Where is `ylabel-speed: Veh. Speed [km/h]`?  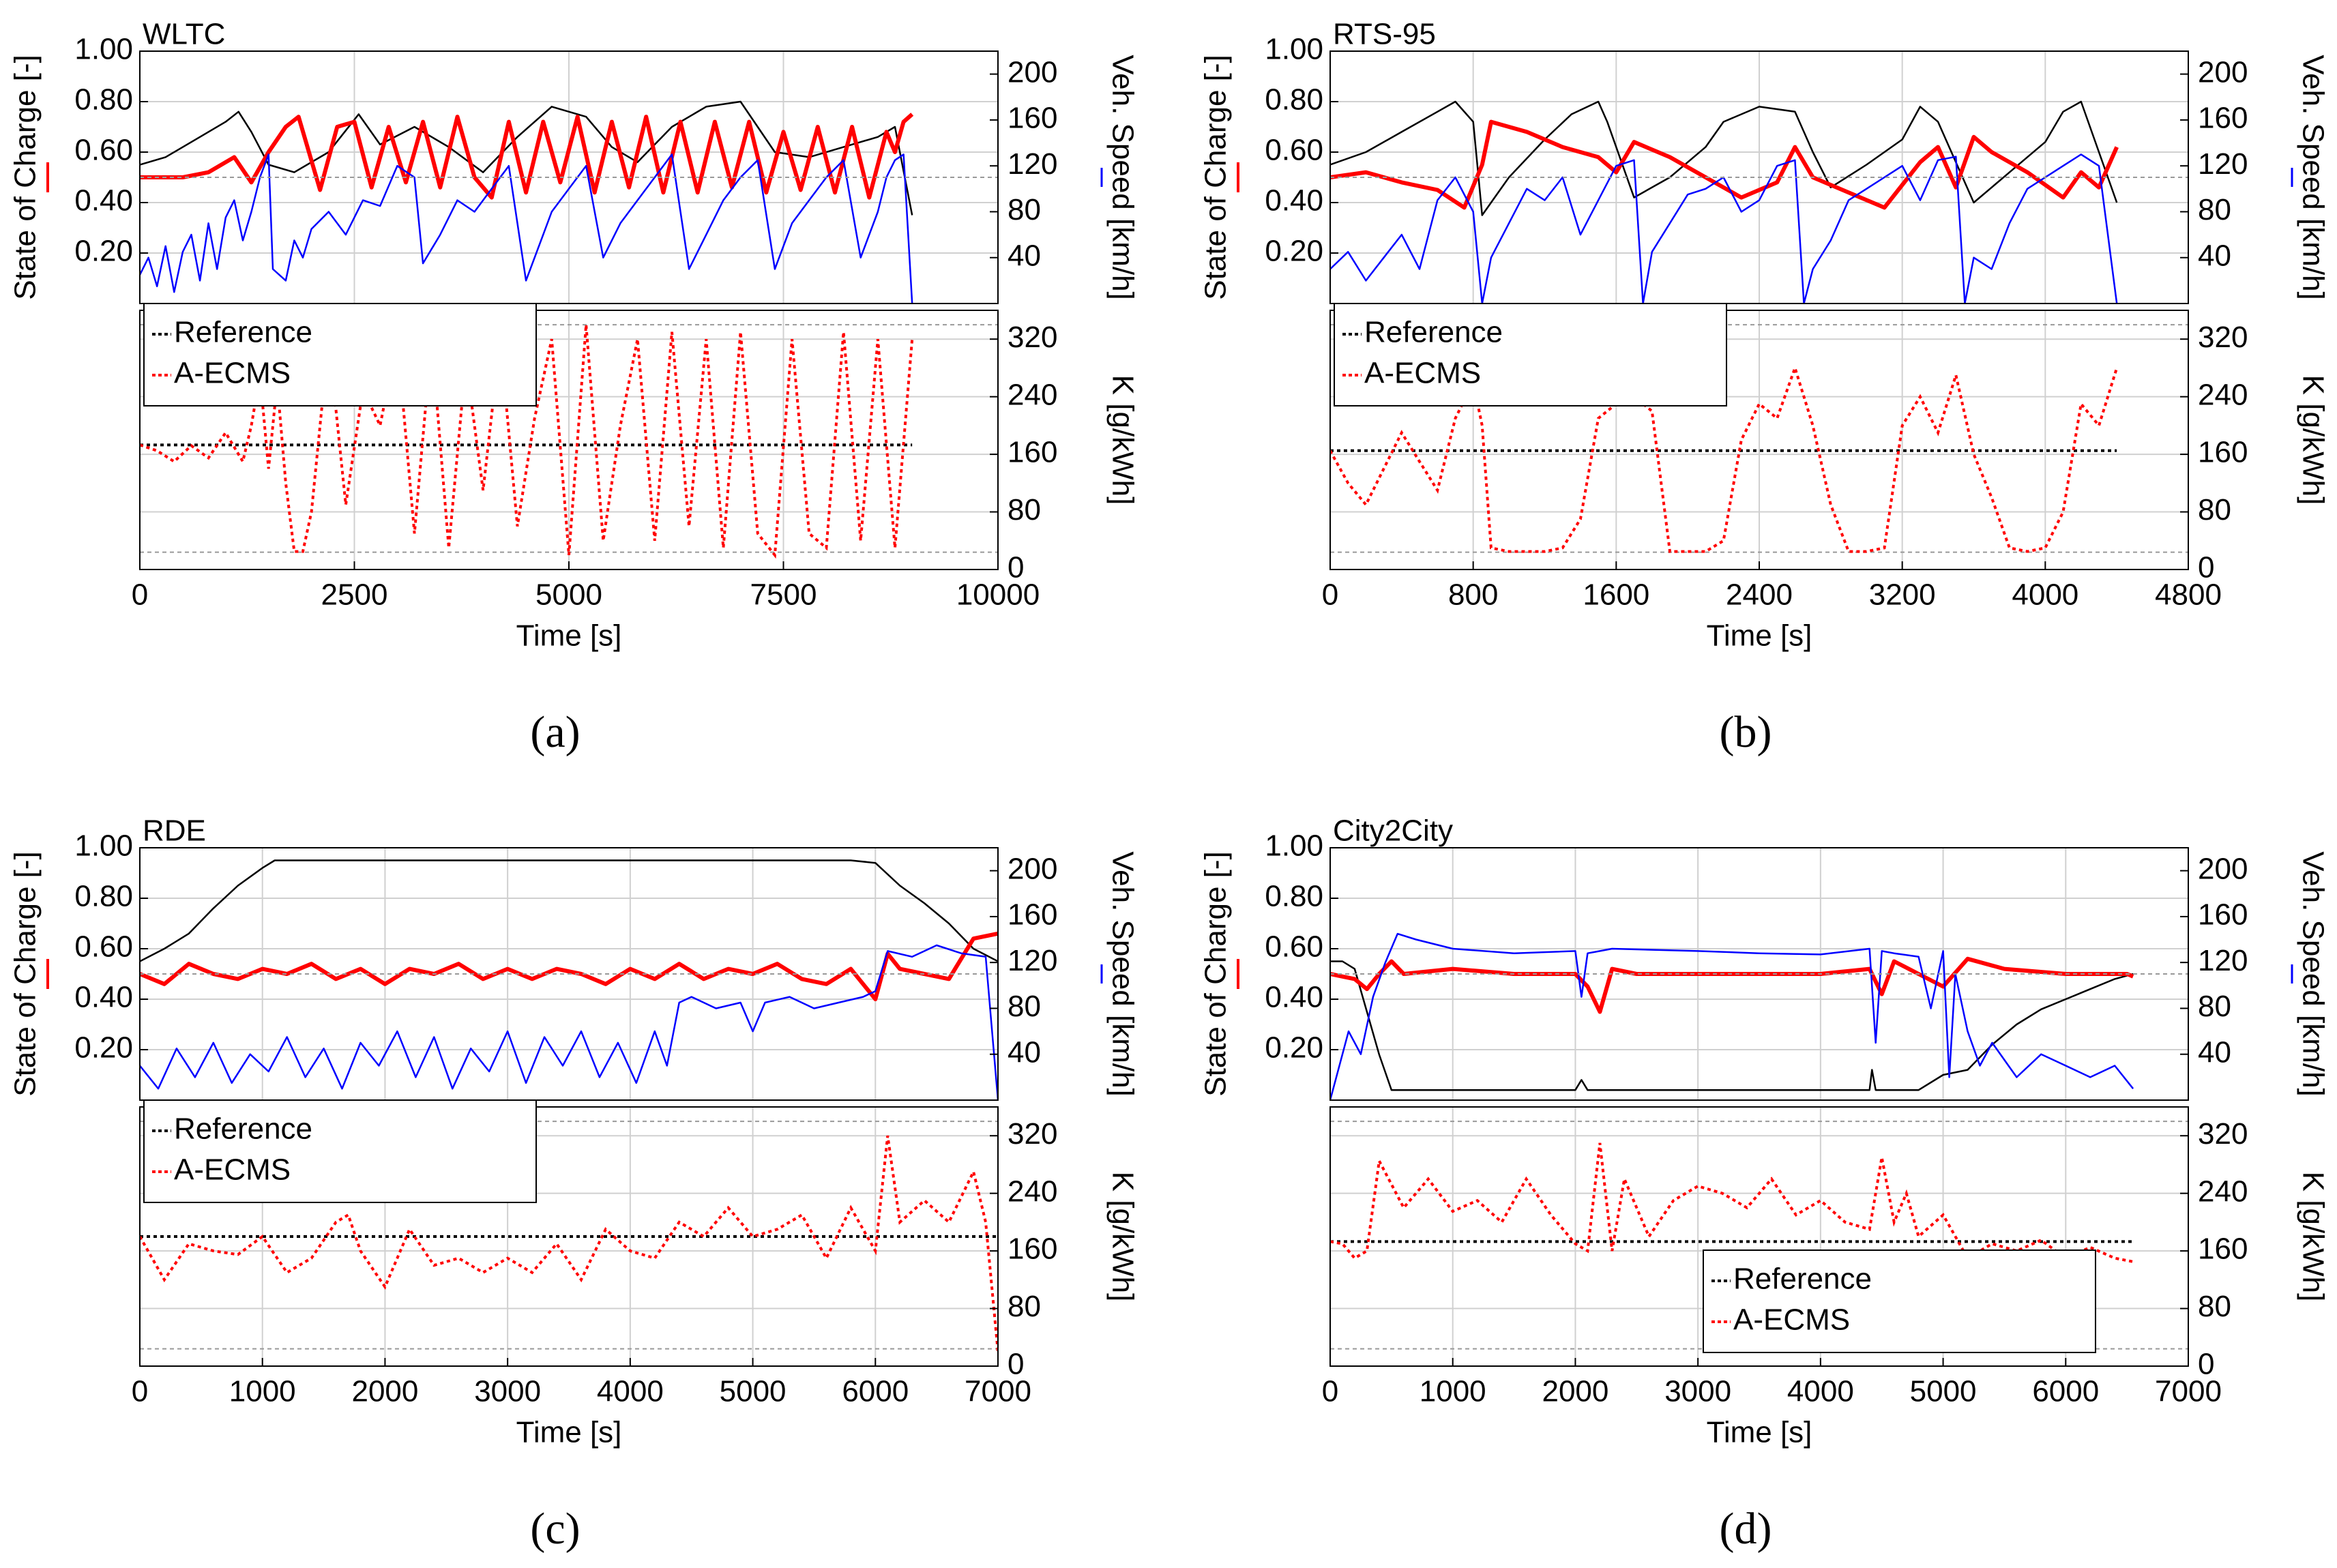 ylabel-speed: Veh. Speed [km/h] is located at coordinates (1122, 177).